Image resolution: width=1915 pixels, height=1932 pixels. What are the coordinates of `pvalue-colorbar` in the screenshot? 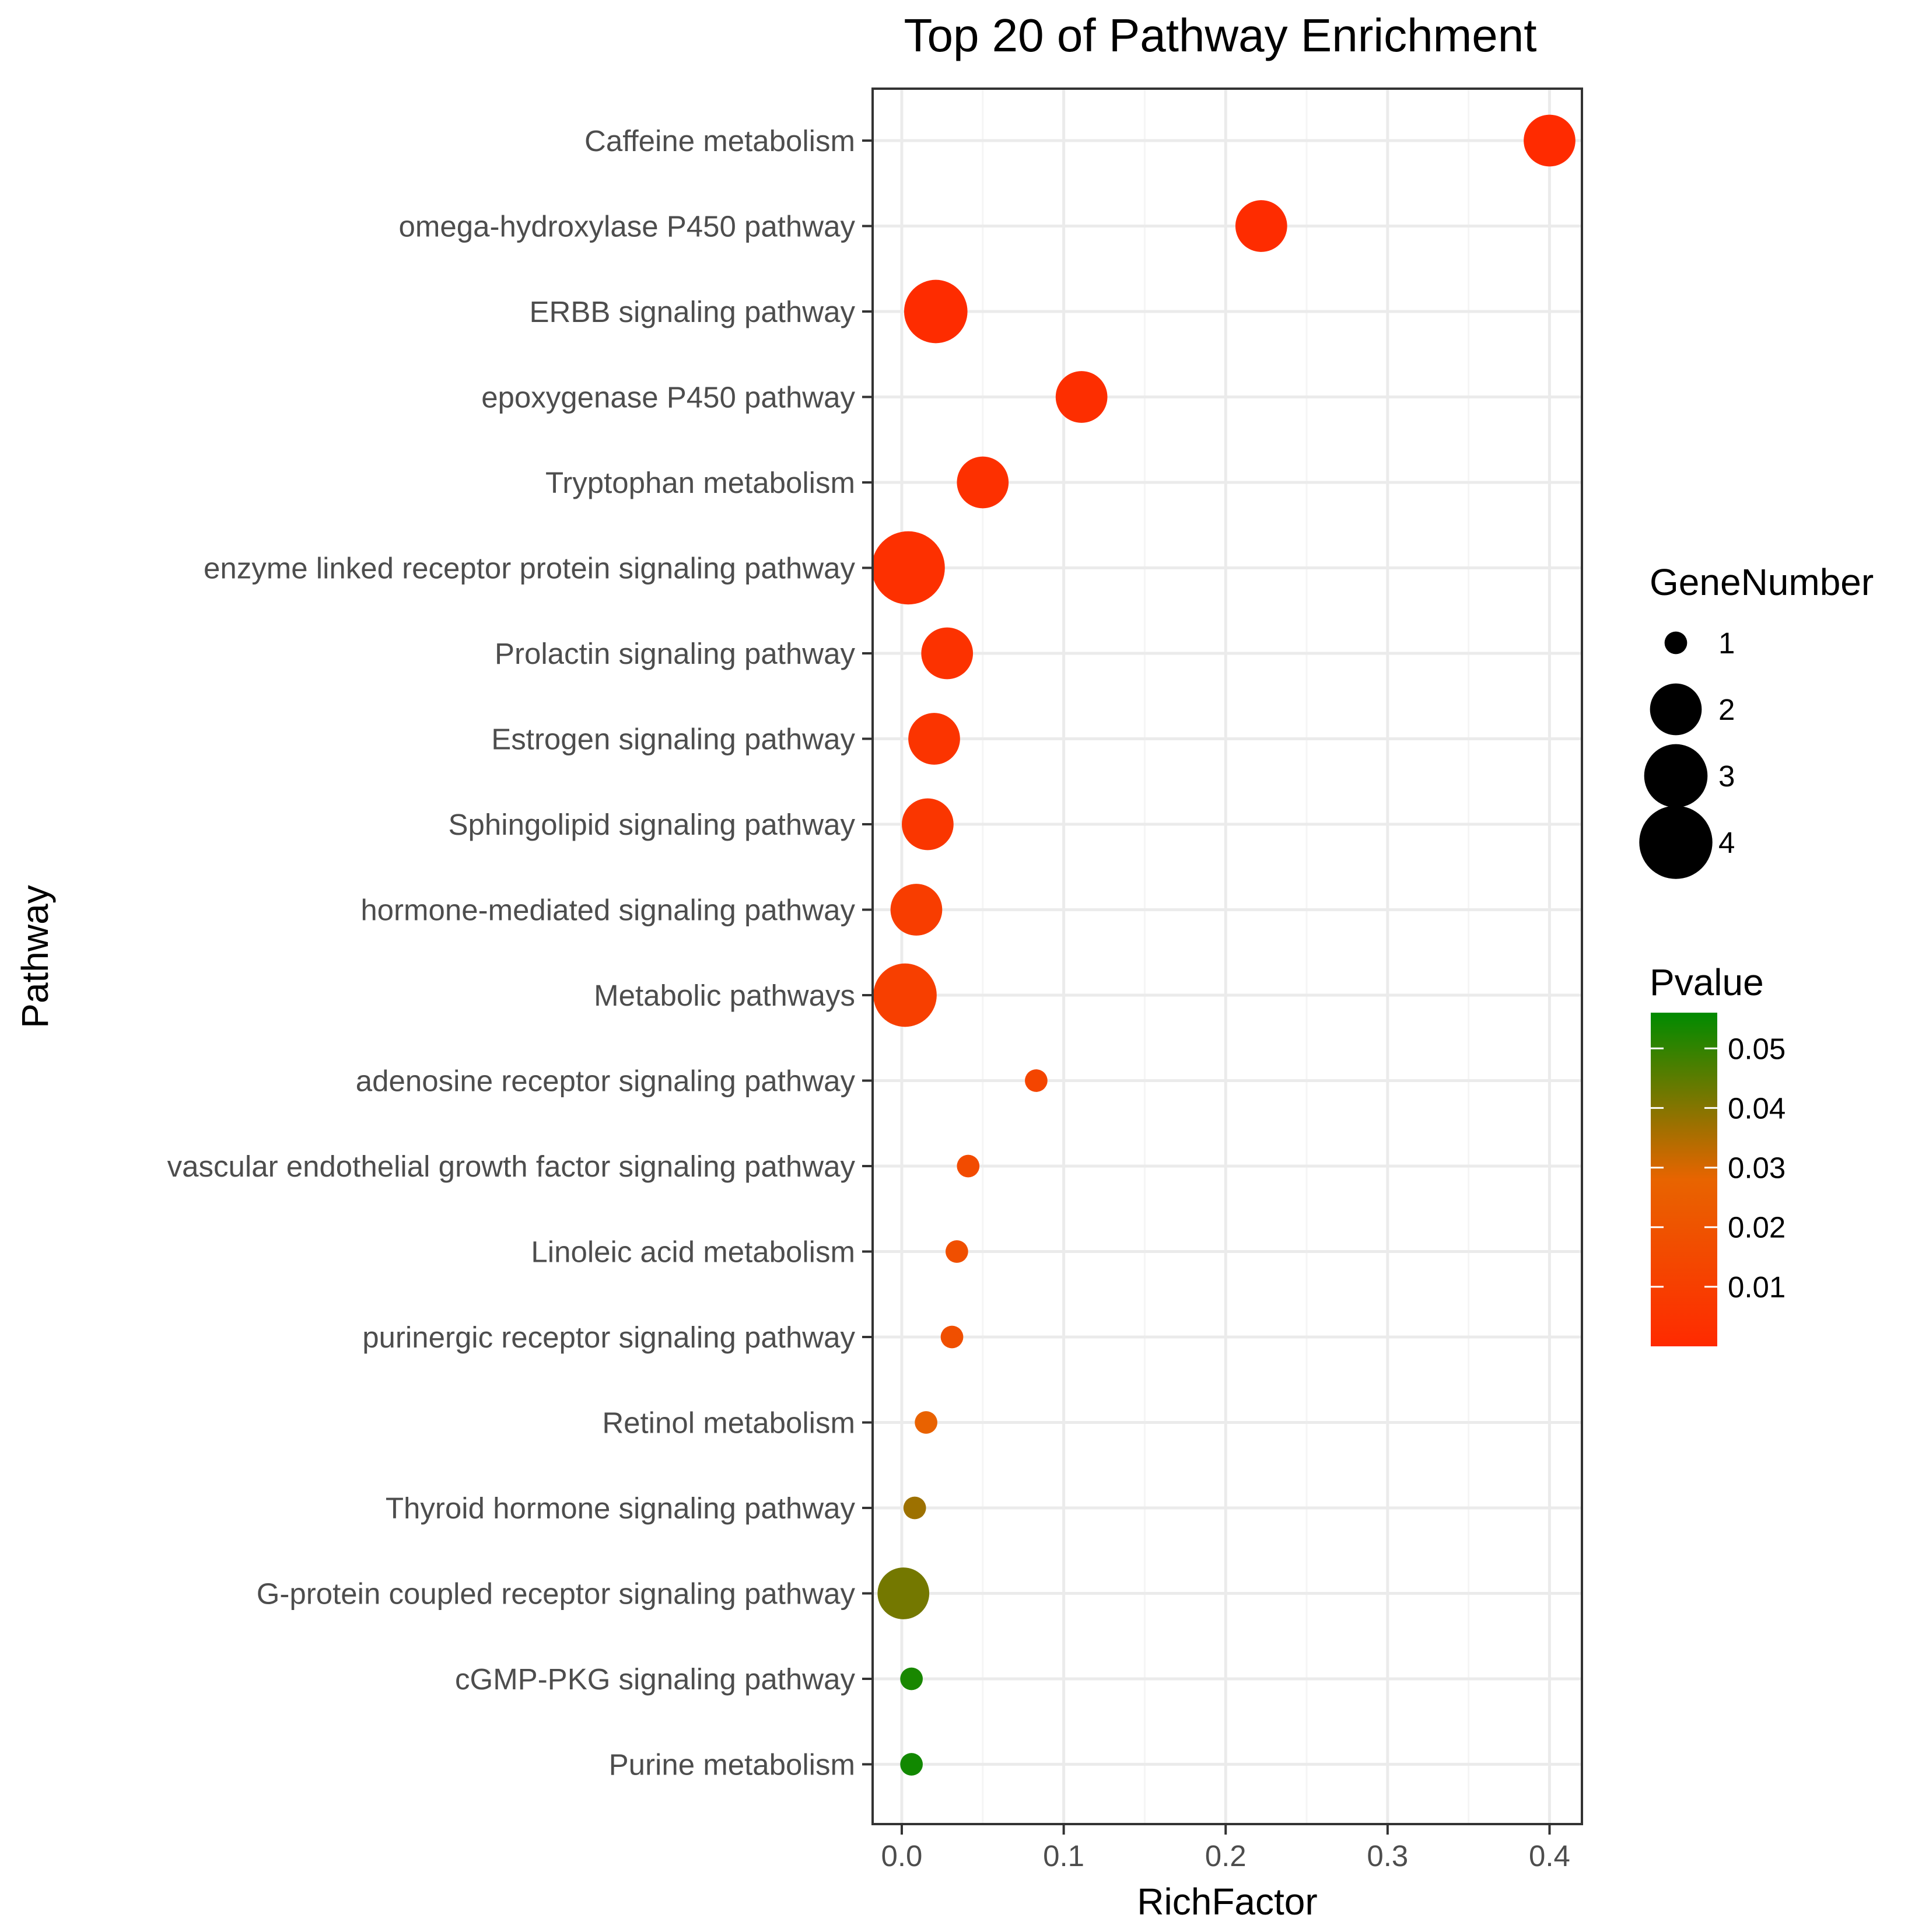 It's located at (1684, 1179).